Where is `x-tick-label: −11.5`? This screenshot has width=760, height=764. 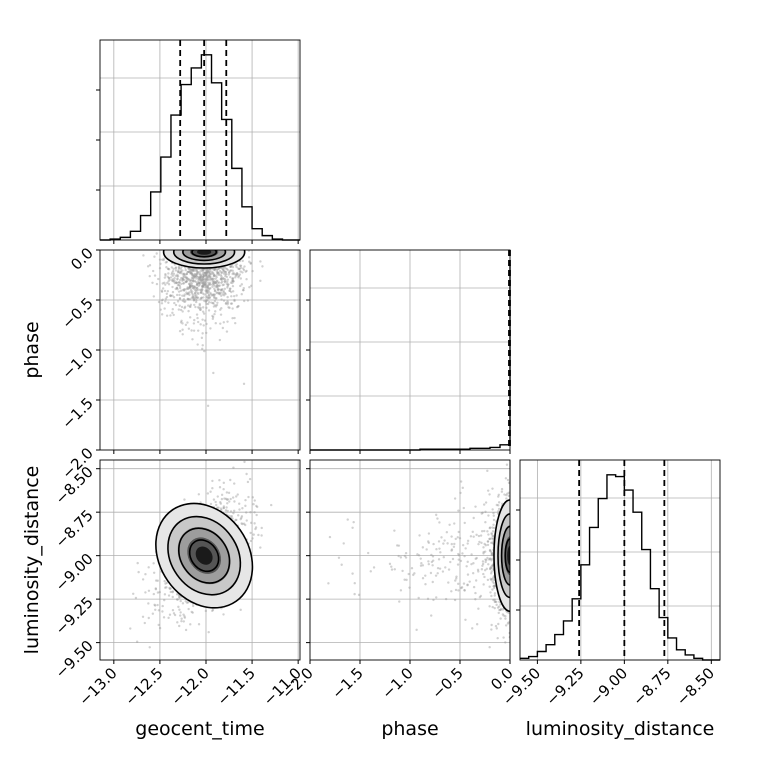 x-tick-label: −11.5 is located at coordinates (236, 686).